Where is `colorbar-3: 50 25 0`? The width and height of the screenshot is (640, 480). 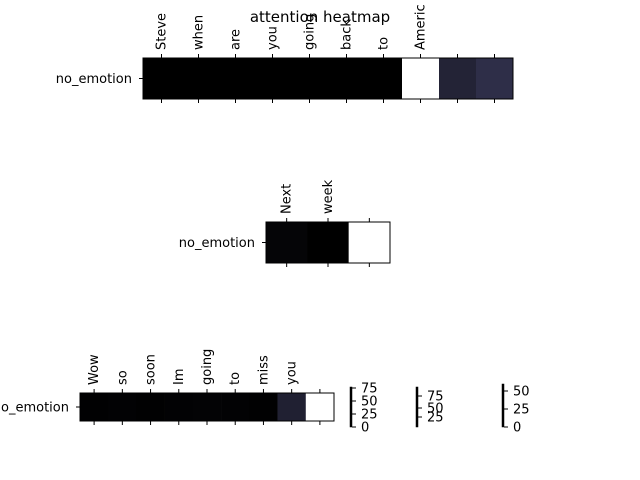 colorbar-3: 50 25 0 is located at coordinates (515, 409).